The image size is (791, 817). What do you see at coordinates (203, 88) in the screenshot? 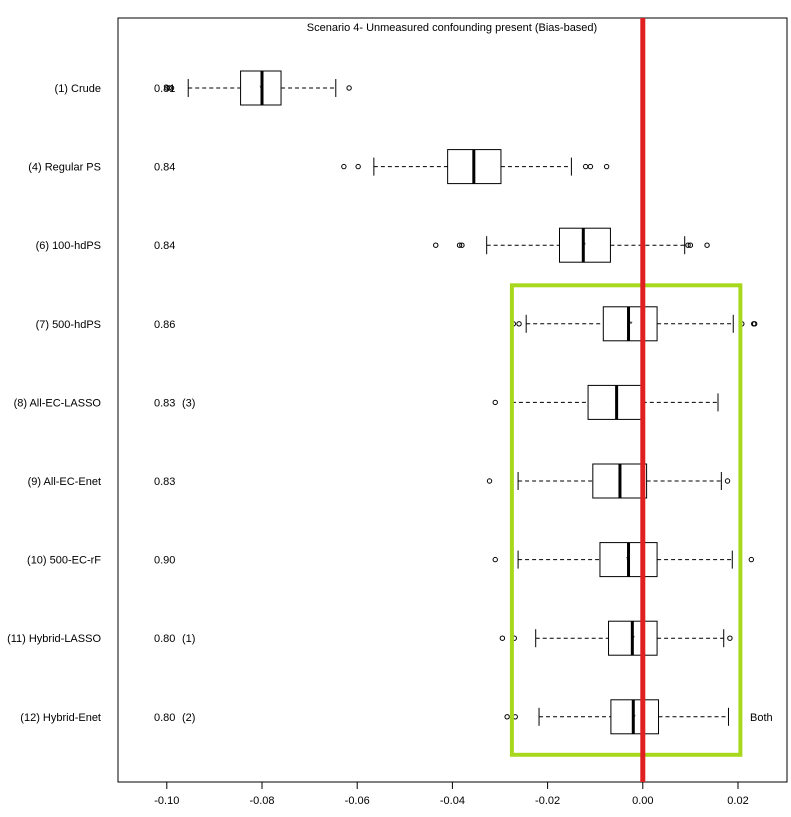
I see `boxplot-row: (1) Crude 0.81 *` at bounding box center [203, 88].